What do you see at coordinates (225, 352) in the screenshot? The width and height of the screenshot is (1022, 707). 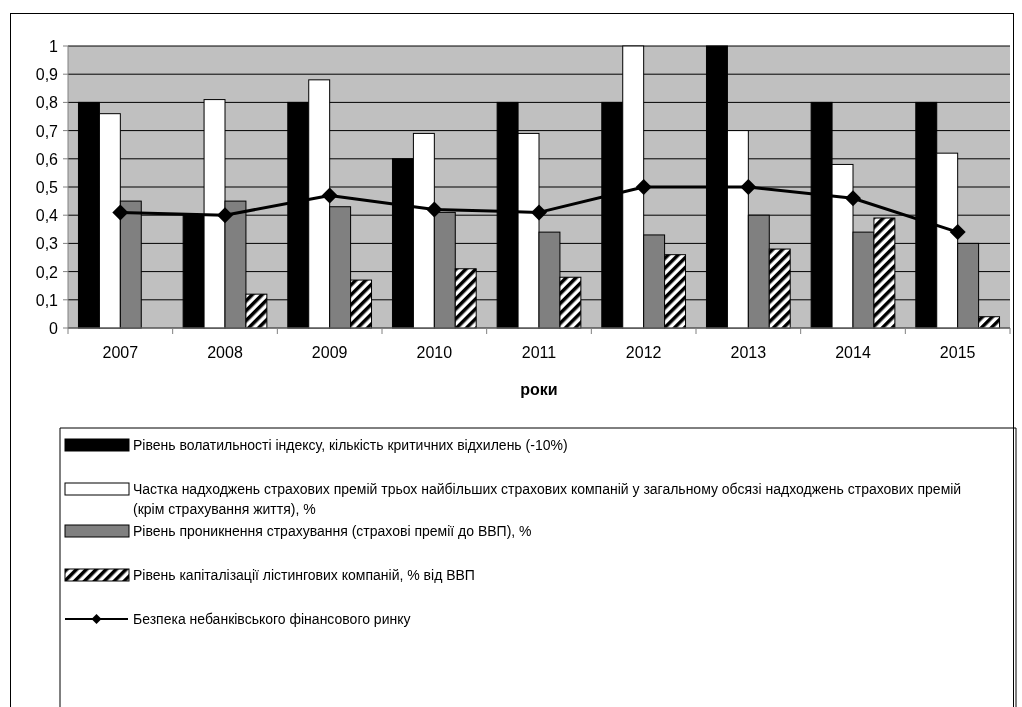 I see `x-tick-label: 2008` at bounding box center [225, 352].